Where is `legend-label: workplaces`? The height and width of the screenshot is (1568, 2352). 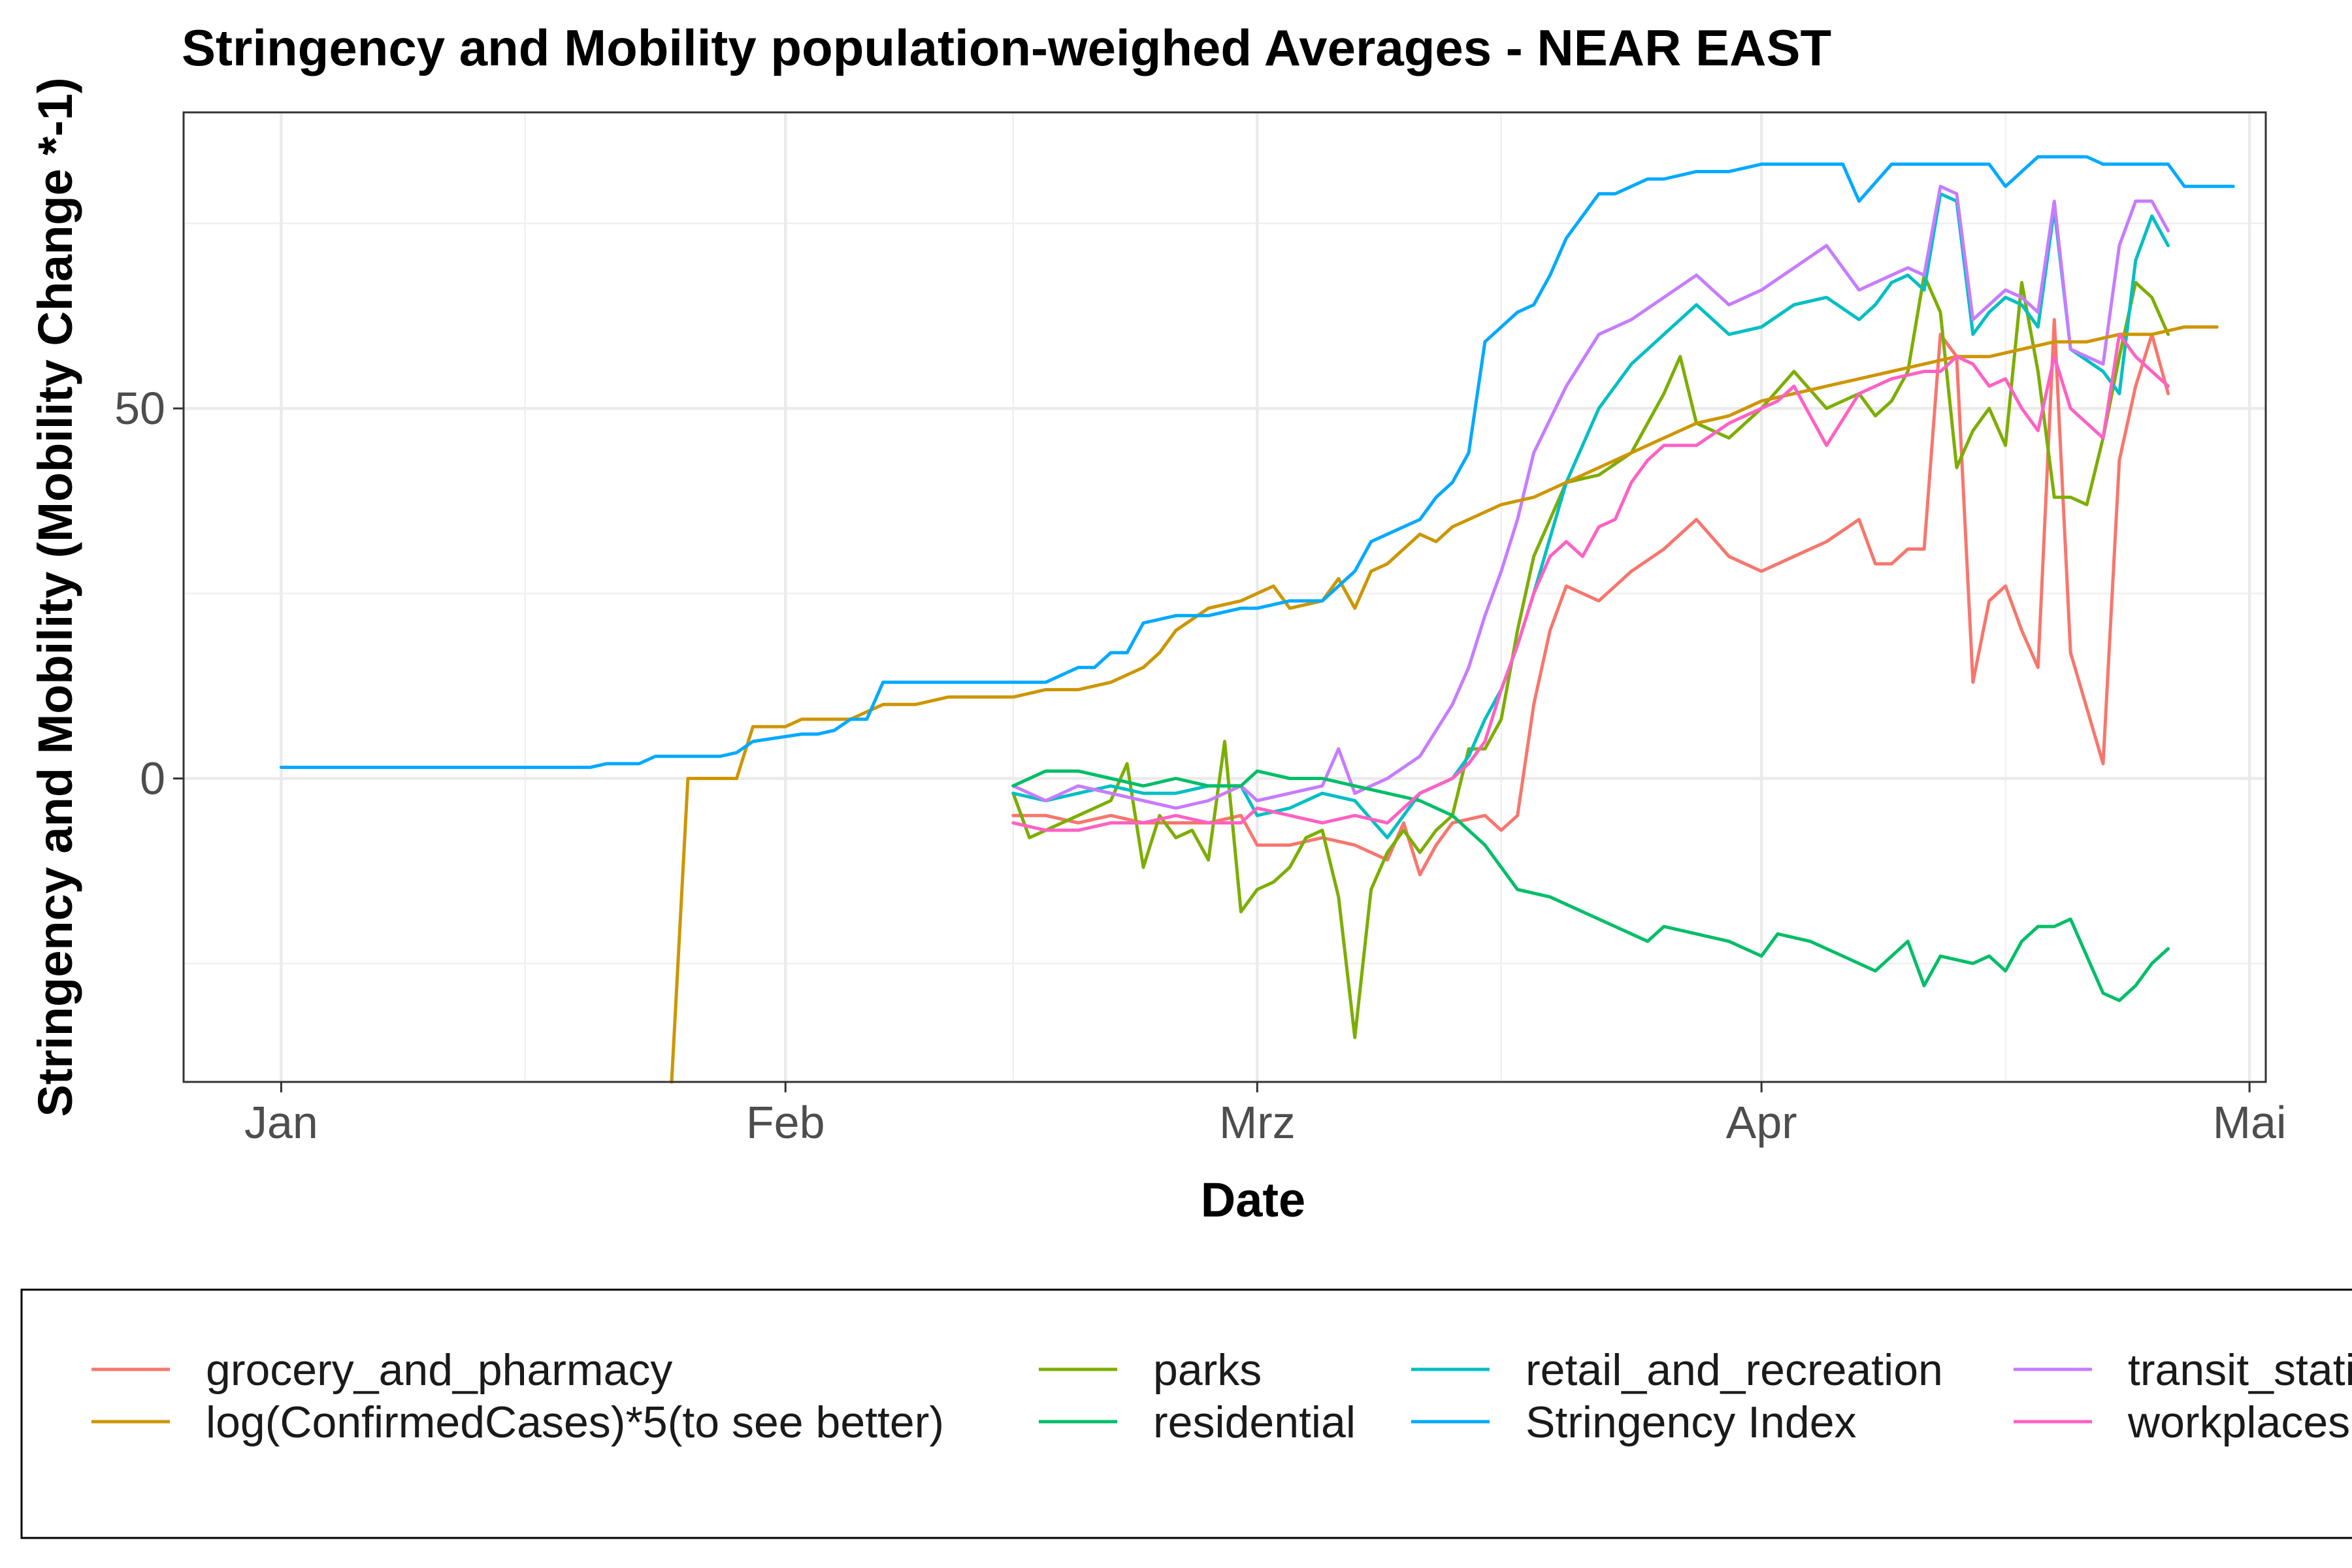 legend-label: workplaces is located at coordinates (2238, 1422).